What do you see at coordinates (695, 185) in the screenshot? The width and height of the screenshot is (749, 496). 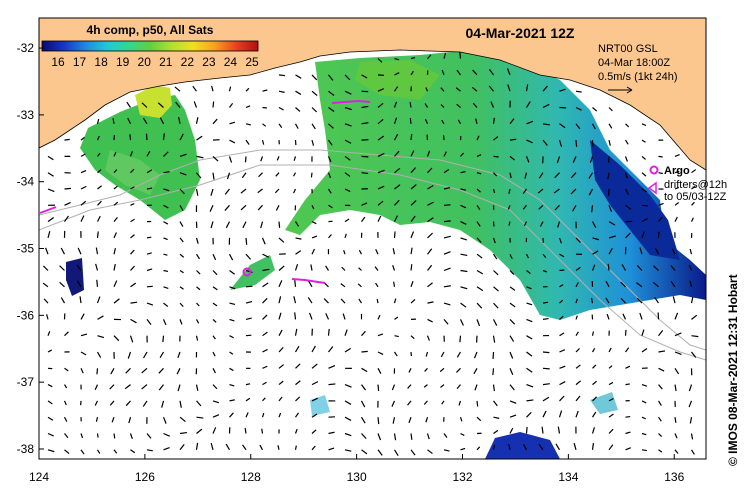 I see `argo-legend-line1: drifters@12h` at bounding box center [695, 185].